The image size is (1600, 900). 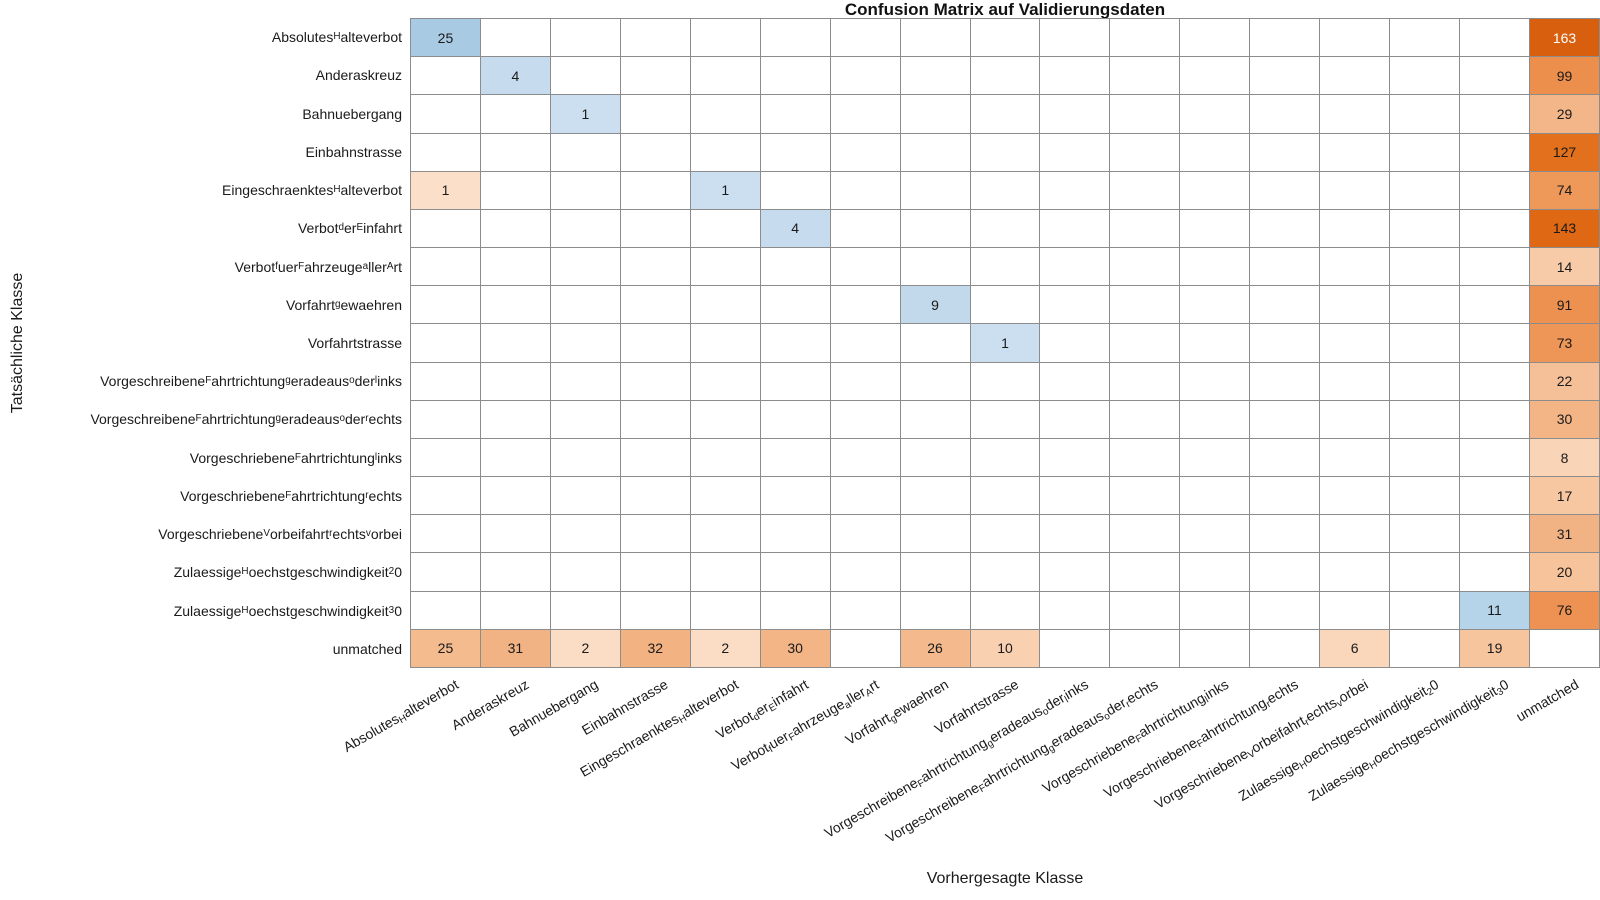 I want to click on matrix-cell: 32, so click(x=655, y=648).